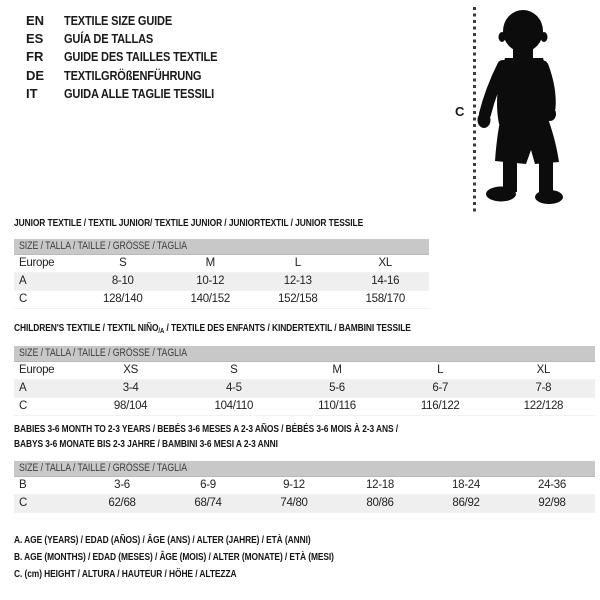 The image size is (600, 600). I want to click on language-title-row: FR GUIDE DES TAILLES TEXTILE, so click(135, 57).